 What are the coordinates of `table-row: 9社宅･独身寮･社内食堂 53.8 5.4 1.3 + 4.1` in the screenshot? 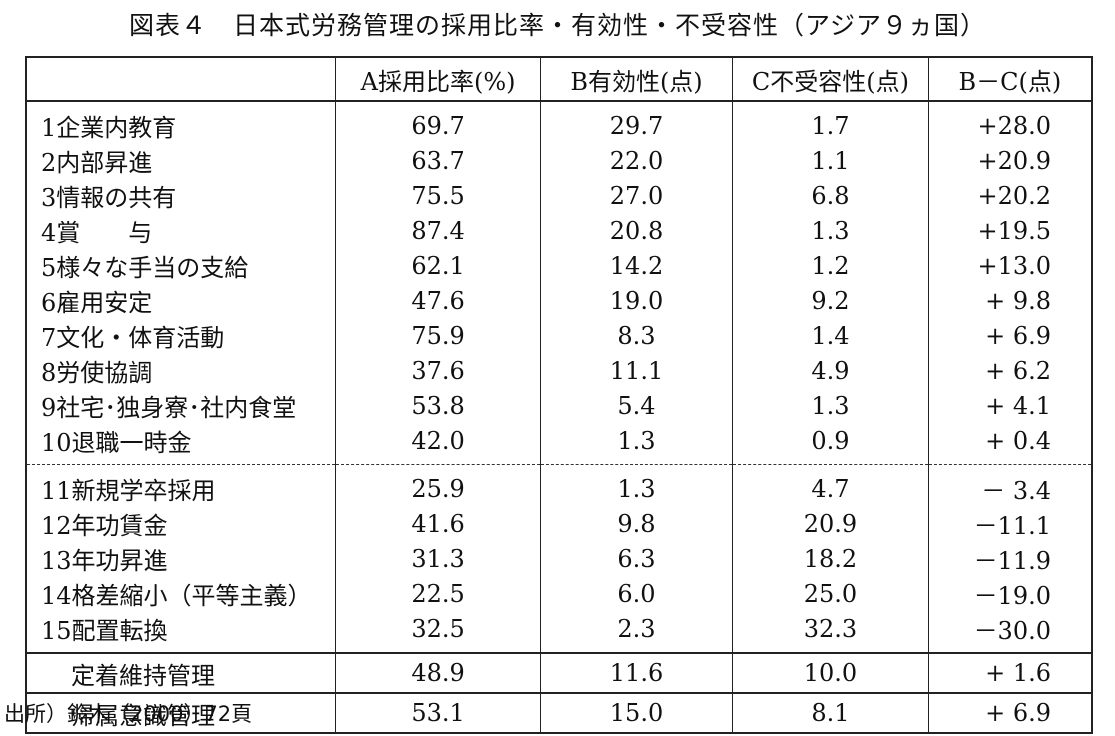 It's located at (559, 405).